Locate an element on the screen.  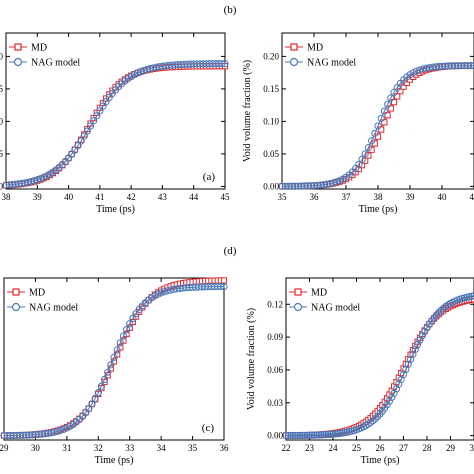
x-tick-label: 32 is located at coordinates (98, 448).